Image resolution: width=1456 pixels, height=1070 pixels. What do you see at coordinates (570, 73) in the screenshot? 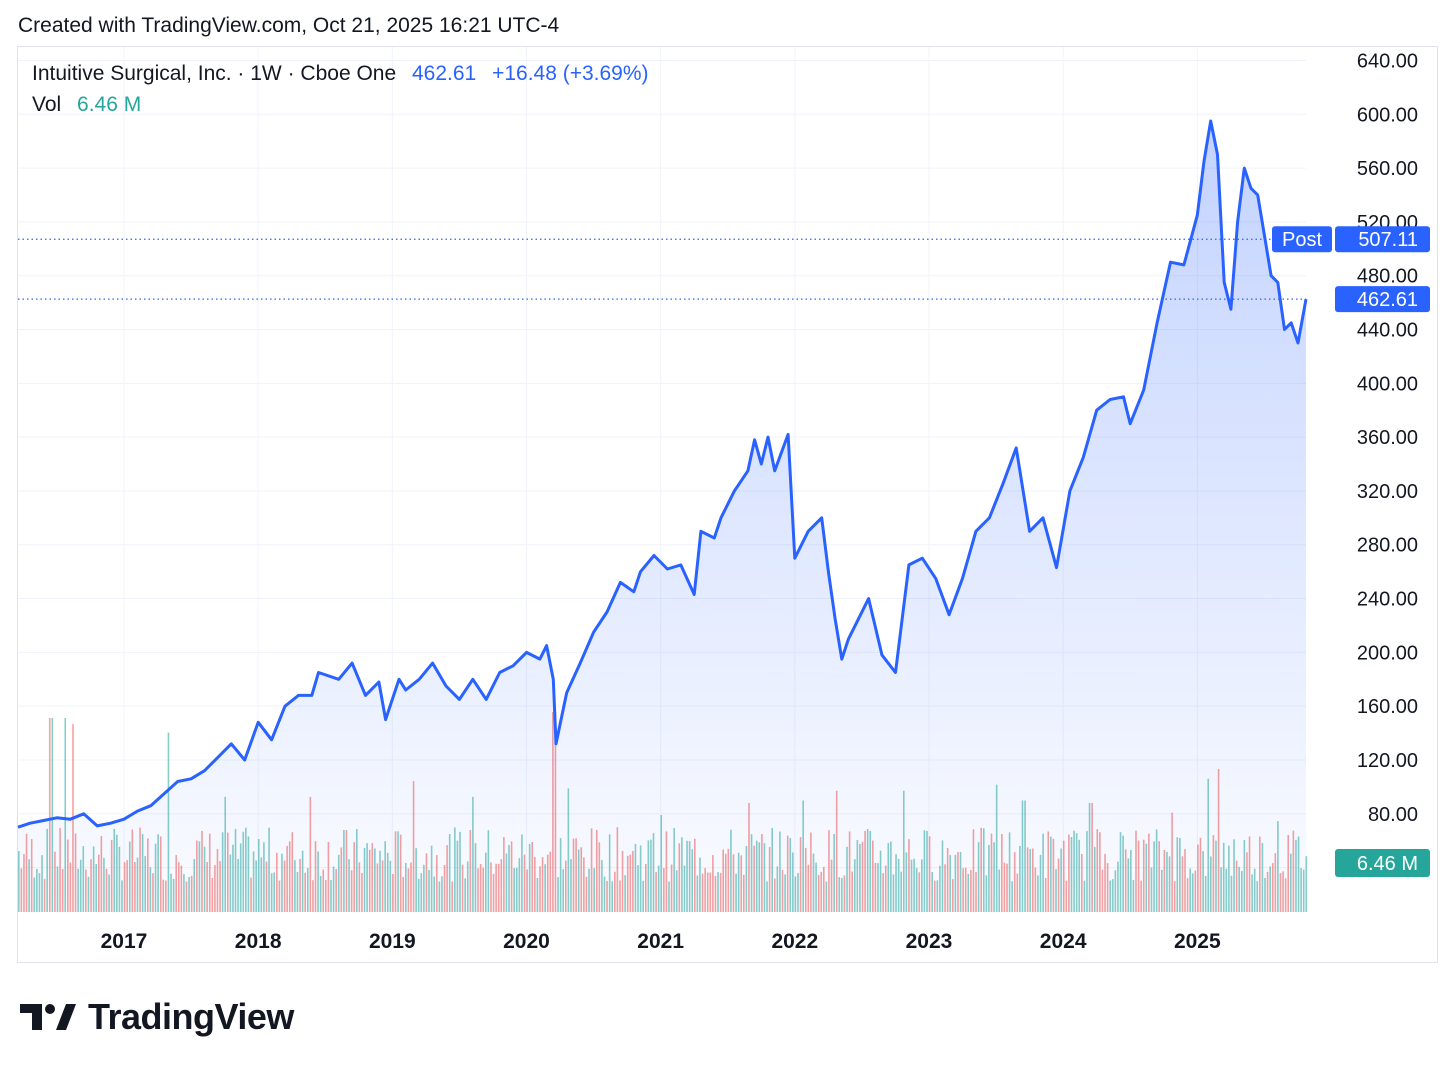
I see `legend-change: +16.48 (+3.69%)` at bounding box center [570, 73].